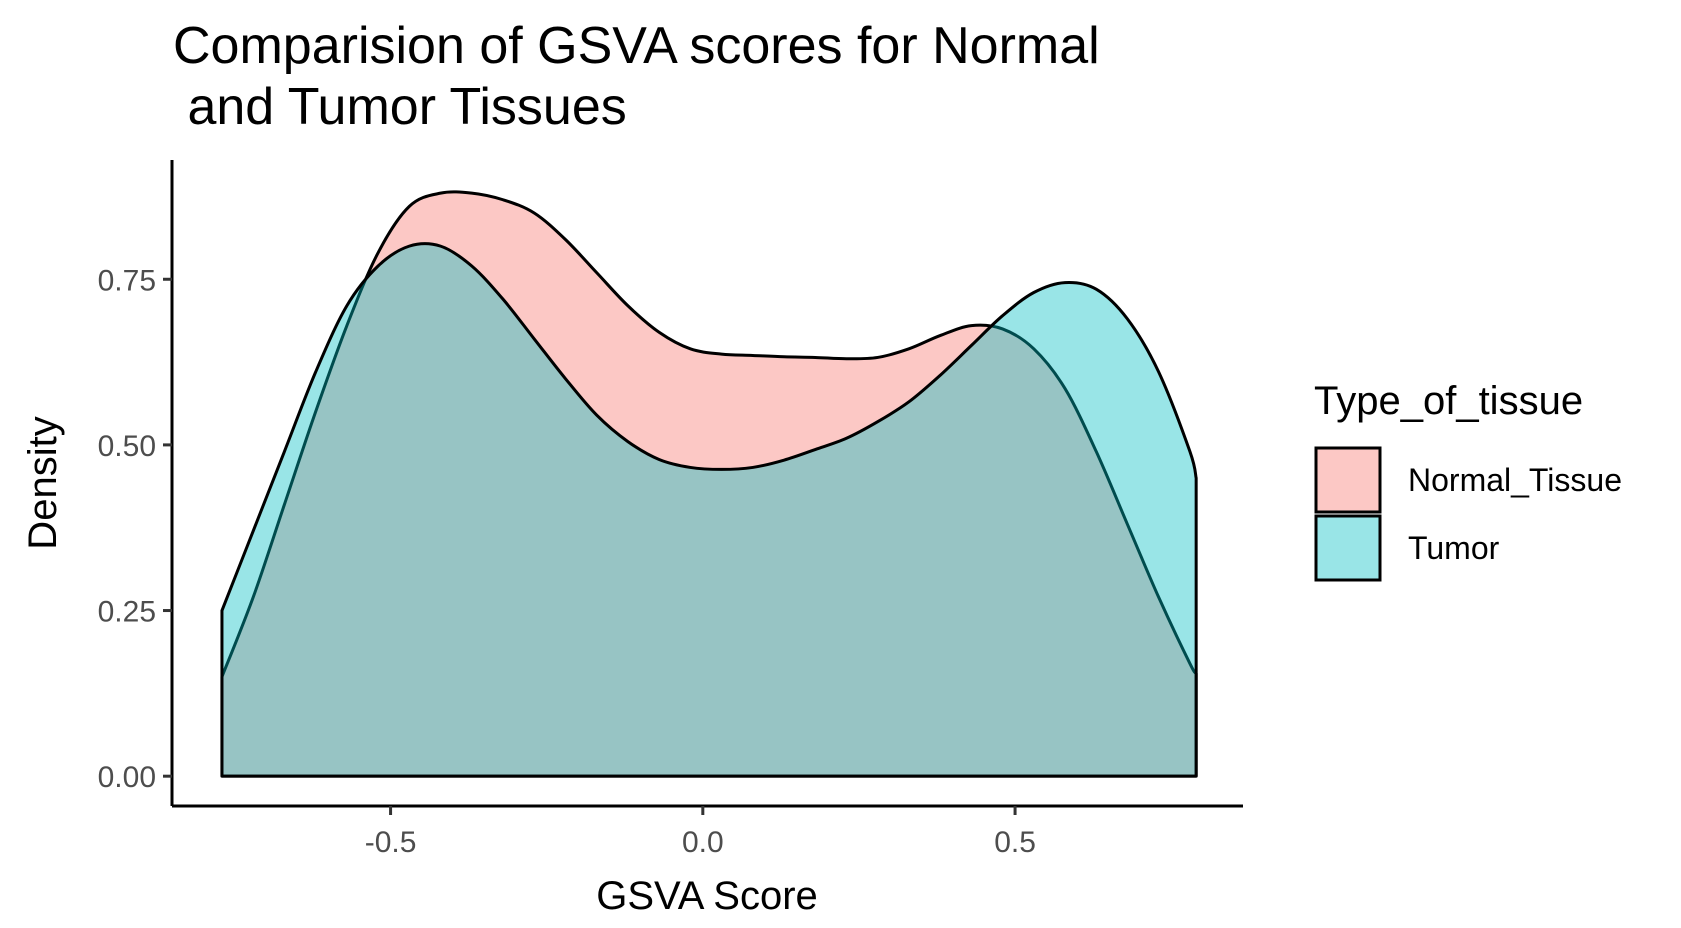 The height and width of the screenshot is (928, 1681). Describe the element at coordinates (127, 612) in the screenshot. I see `y-tick-label: 0.25` at that location.